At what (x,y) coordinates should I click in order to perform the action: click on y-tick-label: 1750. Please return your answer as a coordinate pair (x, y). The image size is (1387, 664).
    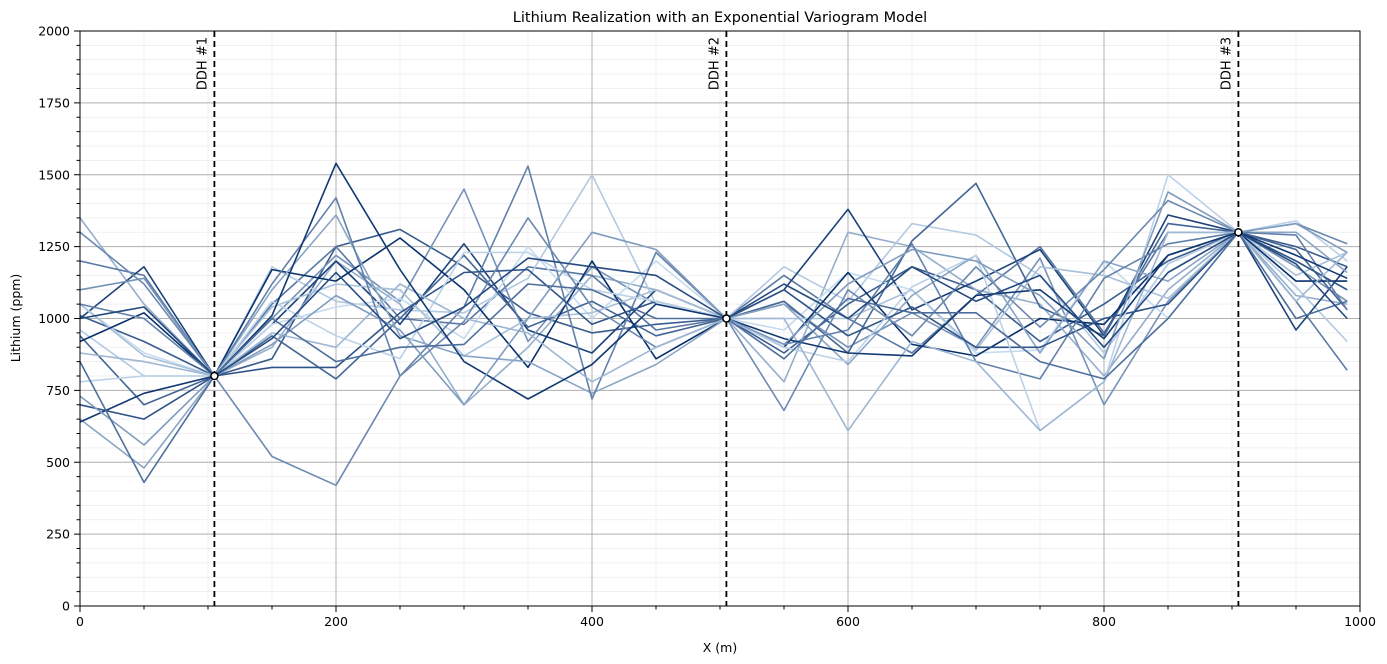
    Looking at the image, I should click on (54, 102).